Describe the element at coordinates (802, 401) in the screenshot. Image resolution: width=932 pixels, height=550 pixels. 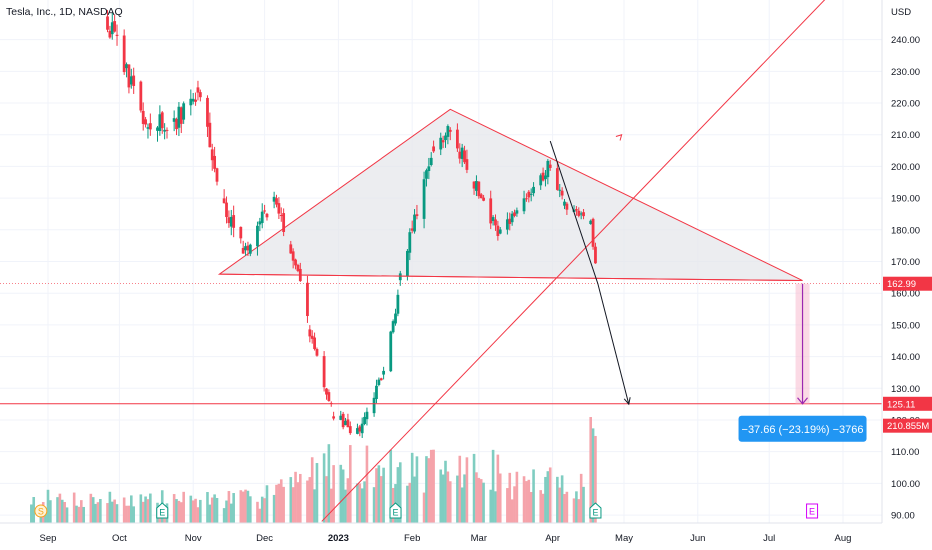
I see `measure-arrowhead` at that location.